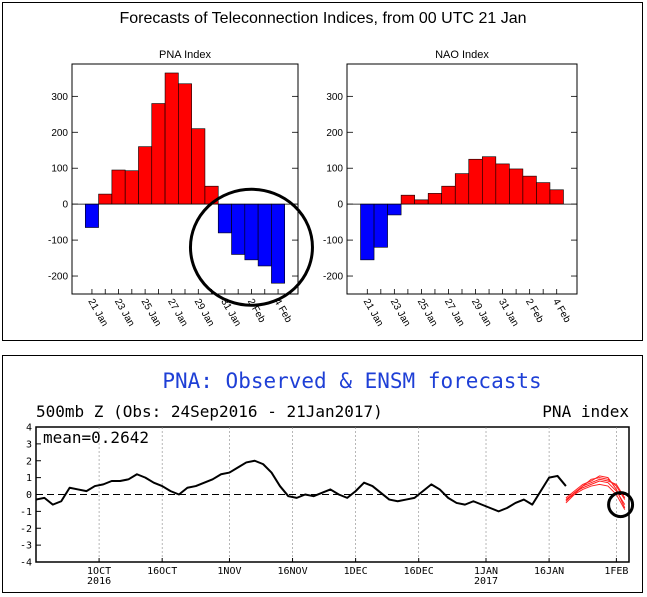 The height and width of the screenshot is (597, 647). What do you see at coordinates (26, 546) in the screenshot?
I see `line-ytick-label: -3` at bounding box center [26, 546].